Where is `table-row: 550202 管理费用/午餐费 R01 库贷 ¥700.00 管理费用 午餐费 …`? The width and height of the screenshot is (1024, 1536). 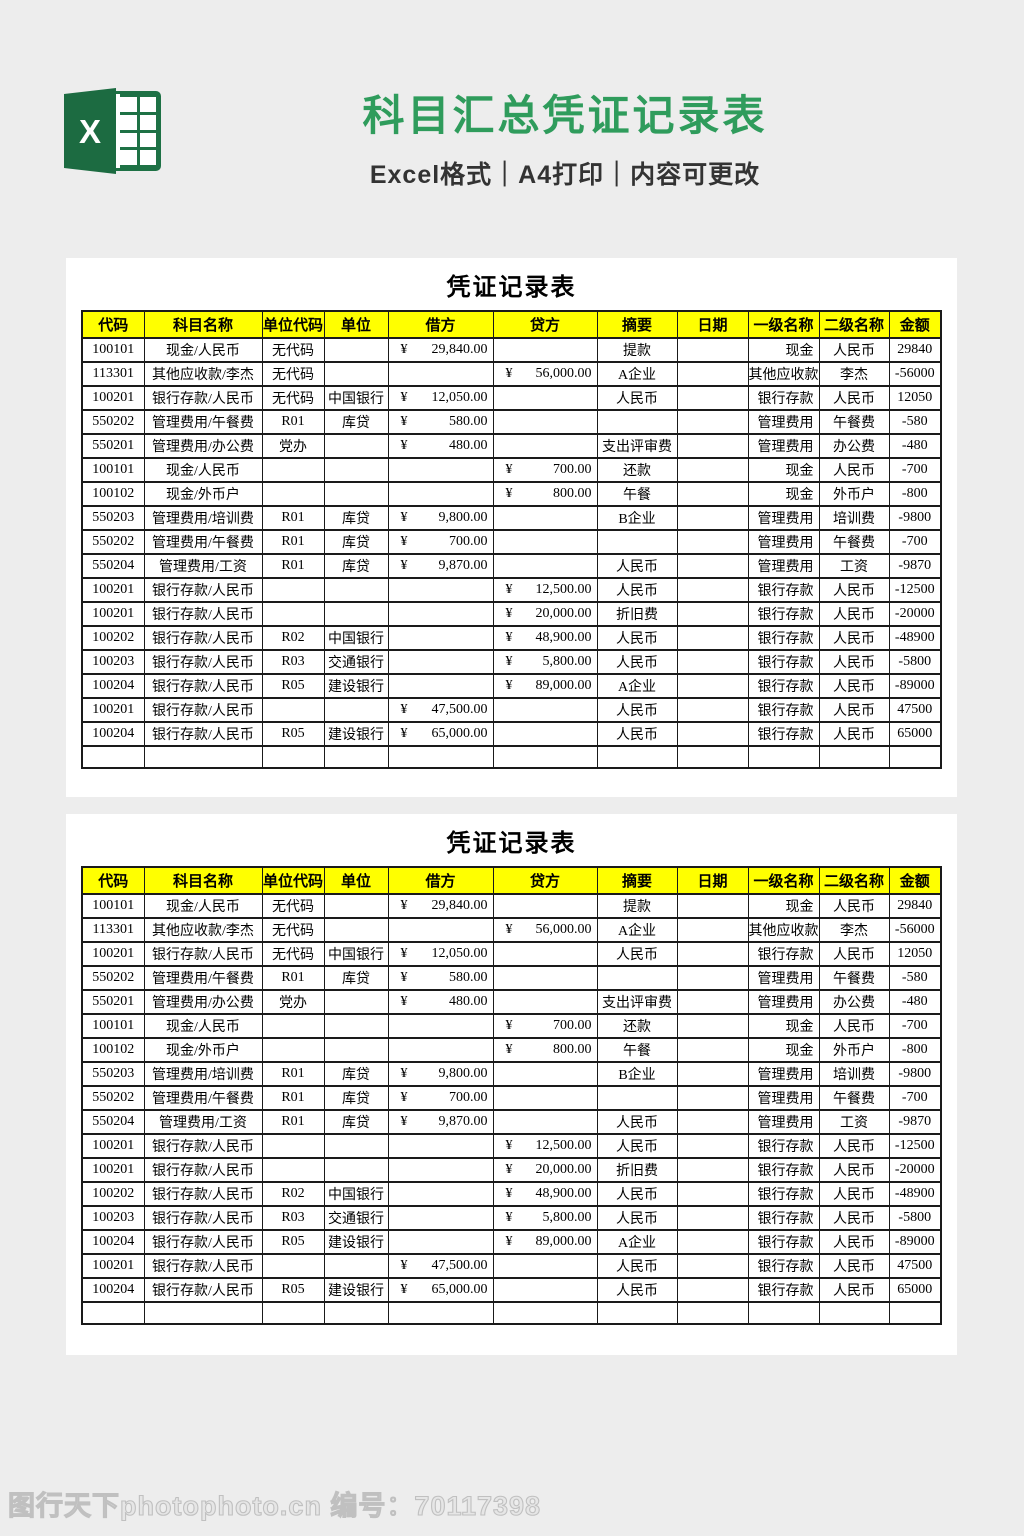
table-row: 550202 管理费用/午餐费 R01 库贷 ¥700.00 管理费用 午餐费 … is located at coordinates (511, 1098).